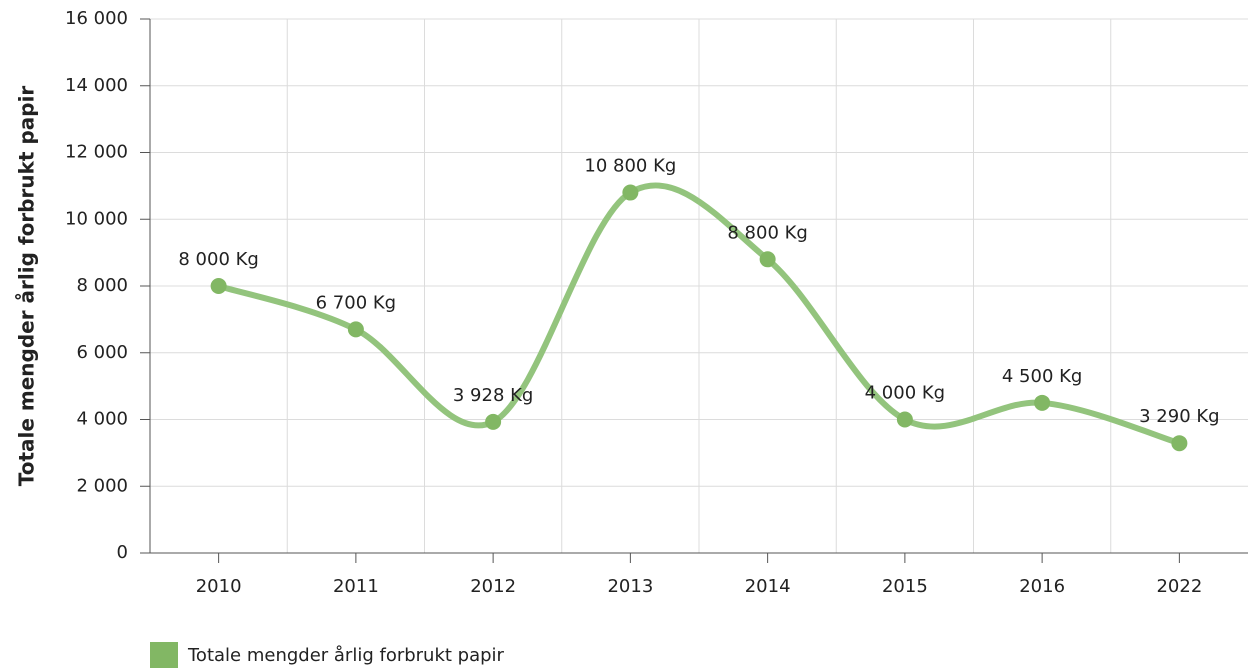 The width and height of the screenshot is (1254, 668). What do you see at coordinates (102, 285) in the screenshot?
I see `y-tick-label: 8 000` at bounding box center [102, 285].